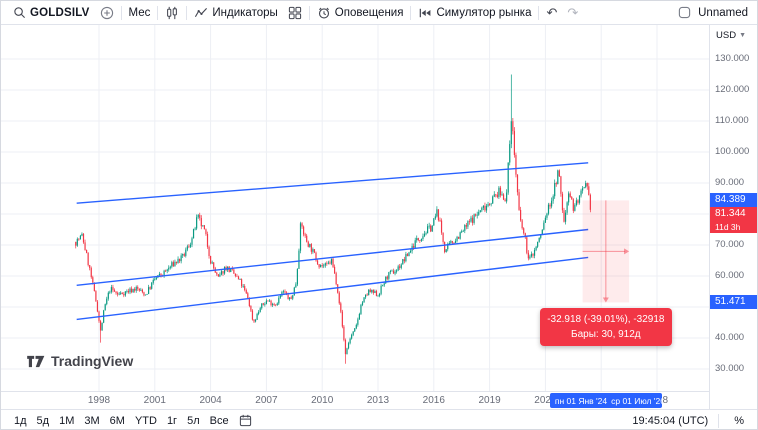 This screenshot has width=758, height=430. What do you see at coordinates (60, 12) in the screenshot?
I see `symbol-label: GOLDSILV` at bounding box center [60, 12].